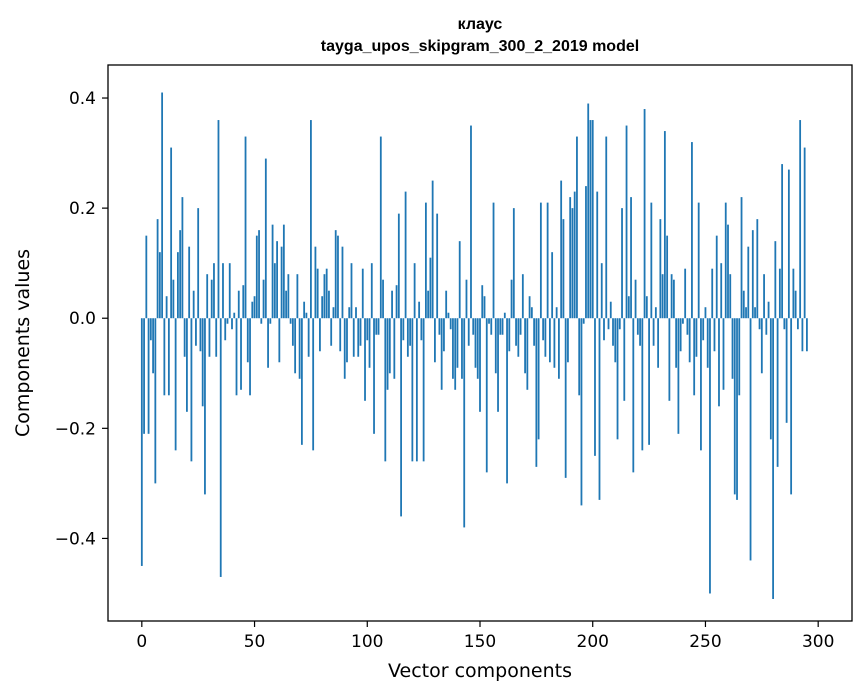  What do you see at coordinates (75, 429) in the screenshot?
I see `y-tick-label: −0.2` at bounding box center [75, 429].